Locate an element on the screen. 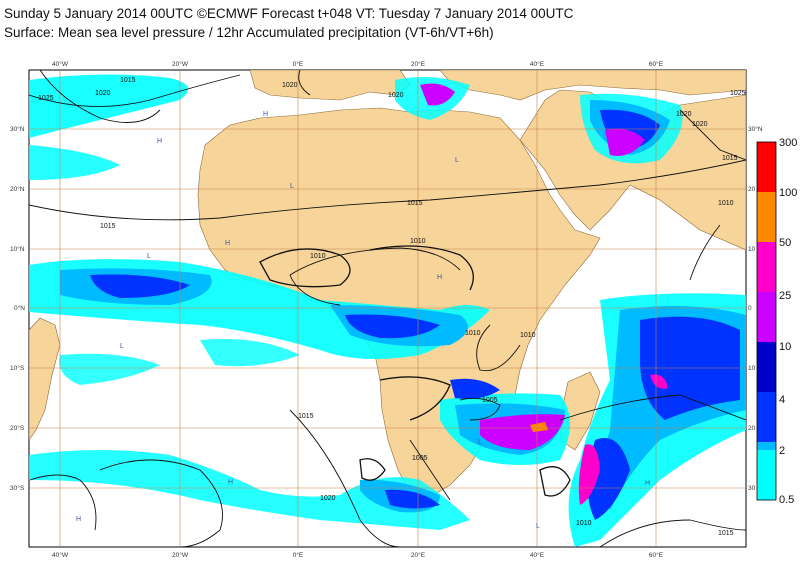 This screenshot has width=807, height=568. precipitation-legend: 300 100 50 25 10 4 2 0.5 is located at coordinates (776, 321).